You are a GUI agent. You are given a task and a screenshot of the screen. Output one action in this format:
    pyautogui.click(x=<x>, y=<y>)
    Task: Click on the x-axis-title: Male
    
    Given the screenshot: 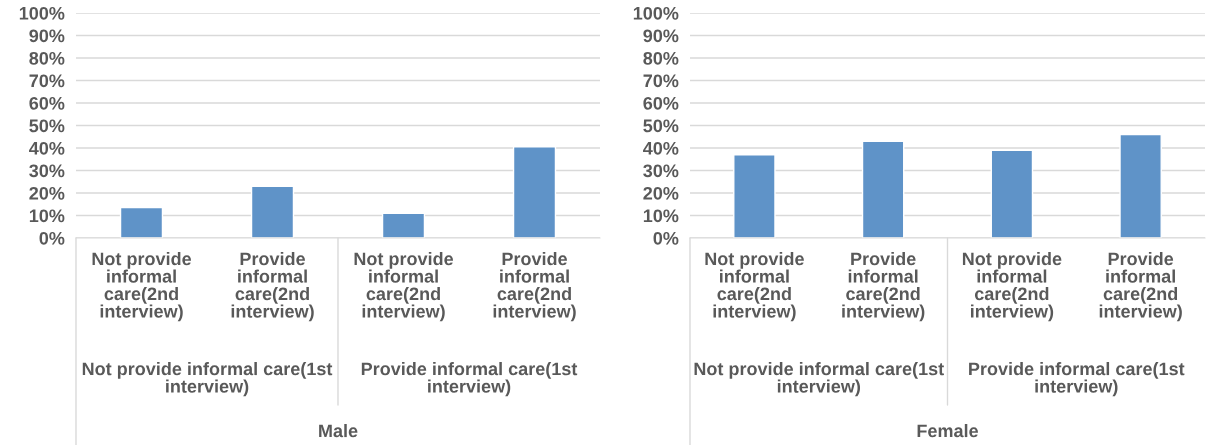 What is the action you would take?
    pyautogui.click(x=338, y=431)
    